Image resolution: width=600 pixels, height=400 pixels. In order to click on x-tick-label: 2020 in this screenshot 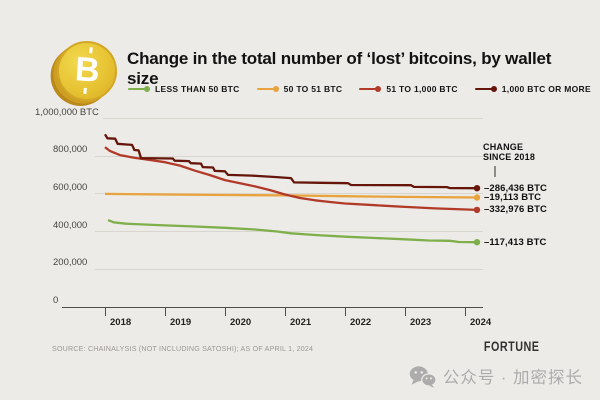, I will do `click(241, 322)`.